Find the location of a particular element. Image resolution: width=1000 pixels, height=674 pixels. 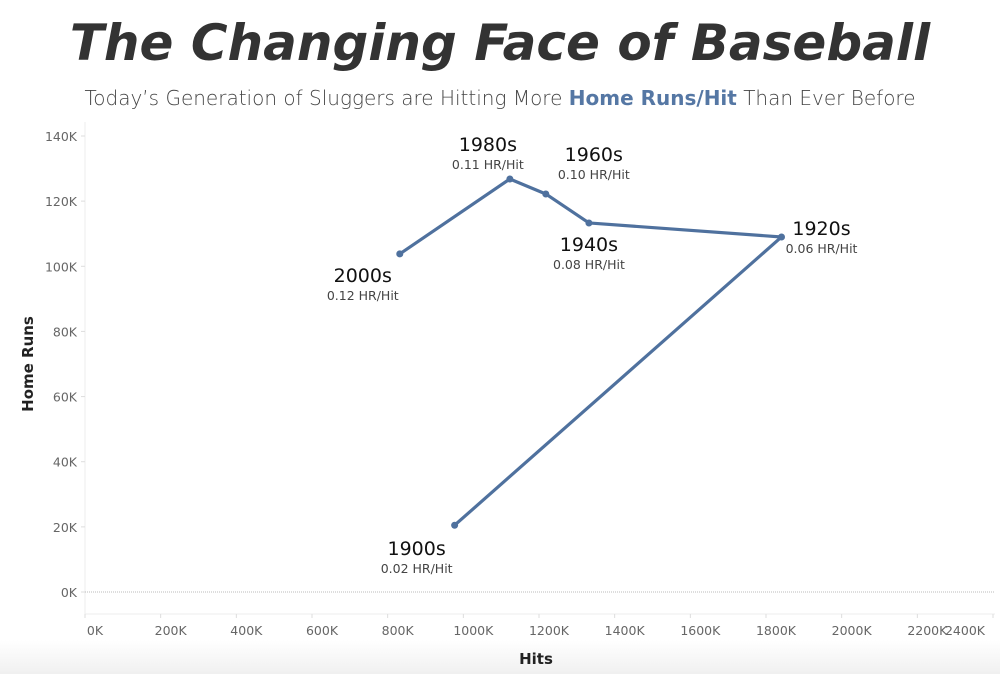

y-tick-label: 20K is located at coordinates (65, 527).